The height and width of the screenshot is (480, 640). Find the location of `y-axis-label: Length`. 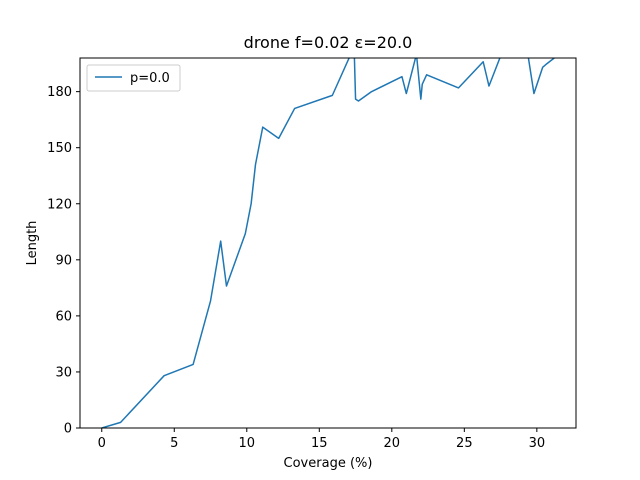

y-axis-label: Length is located at coordinates (32, 243).